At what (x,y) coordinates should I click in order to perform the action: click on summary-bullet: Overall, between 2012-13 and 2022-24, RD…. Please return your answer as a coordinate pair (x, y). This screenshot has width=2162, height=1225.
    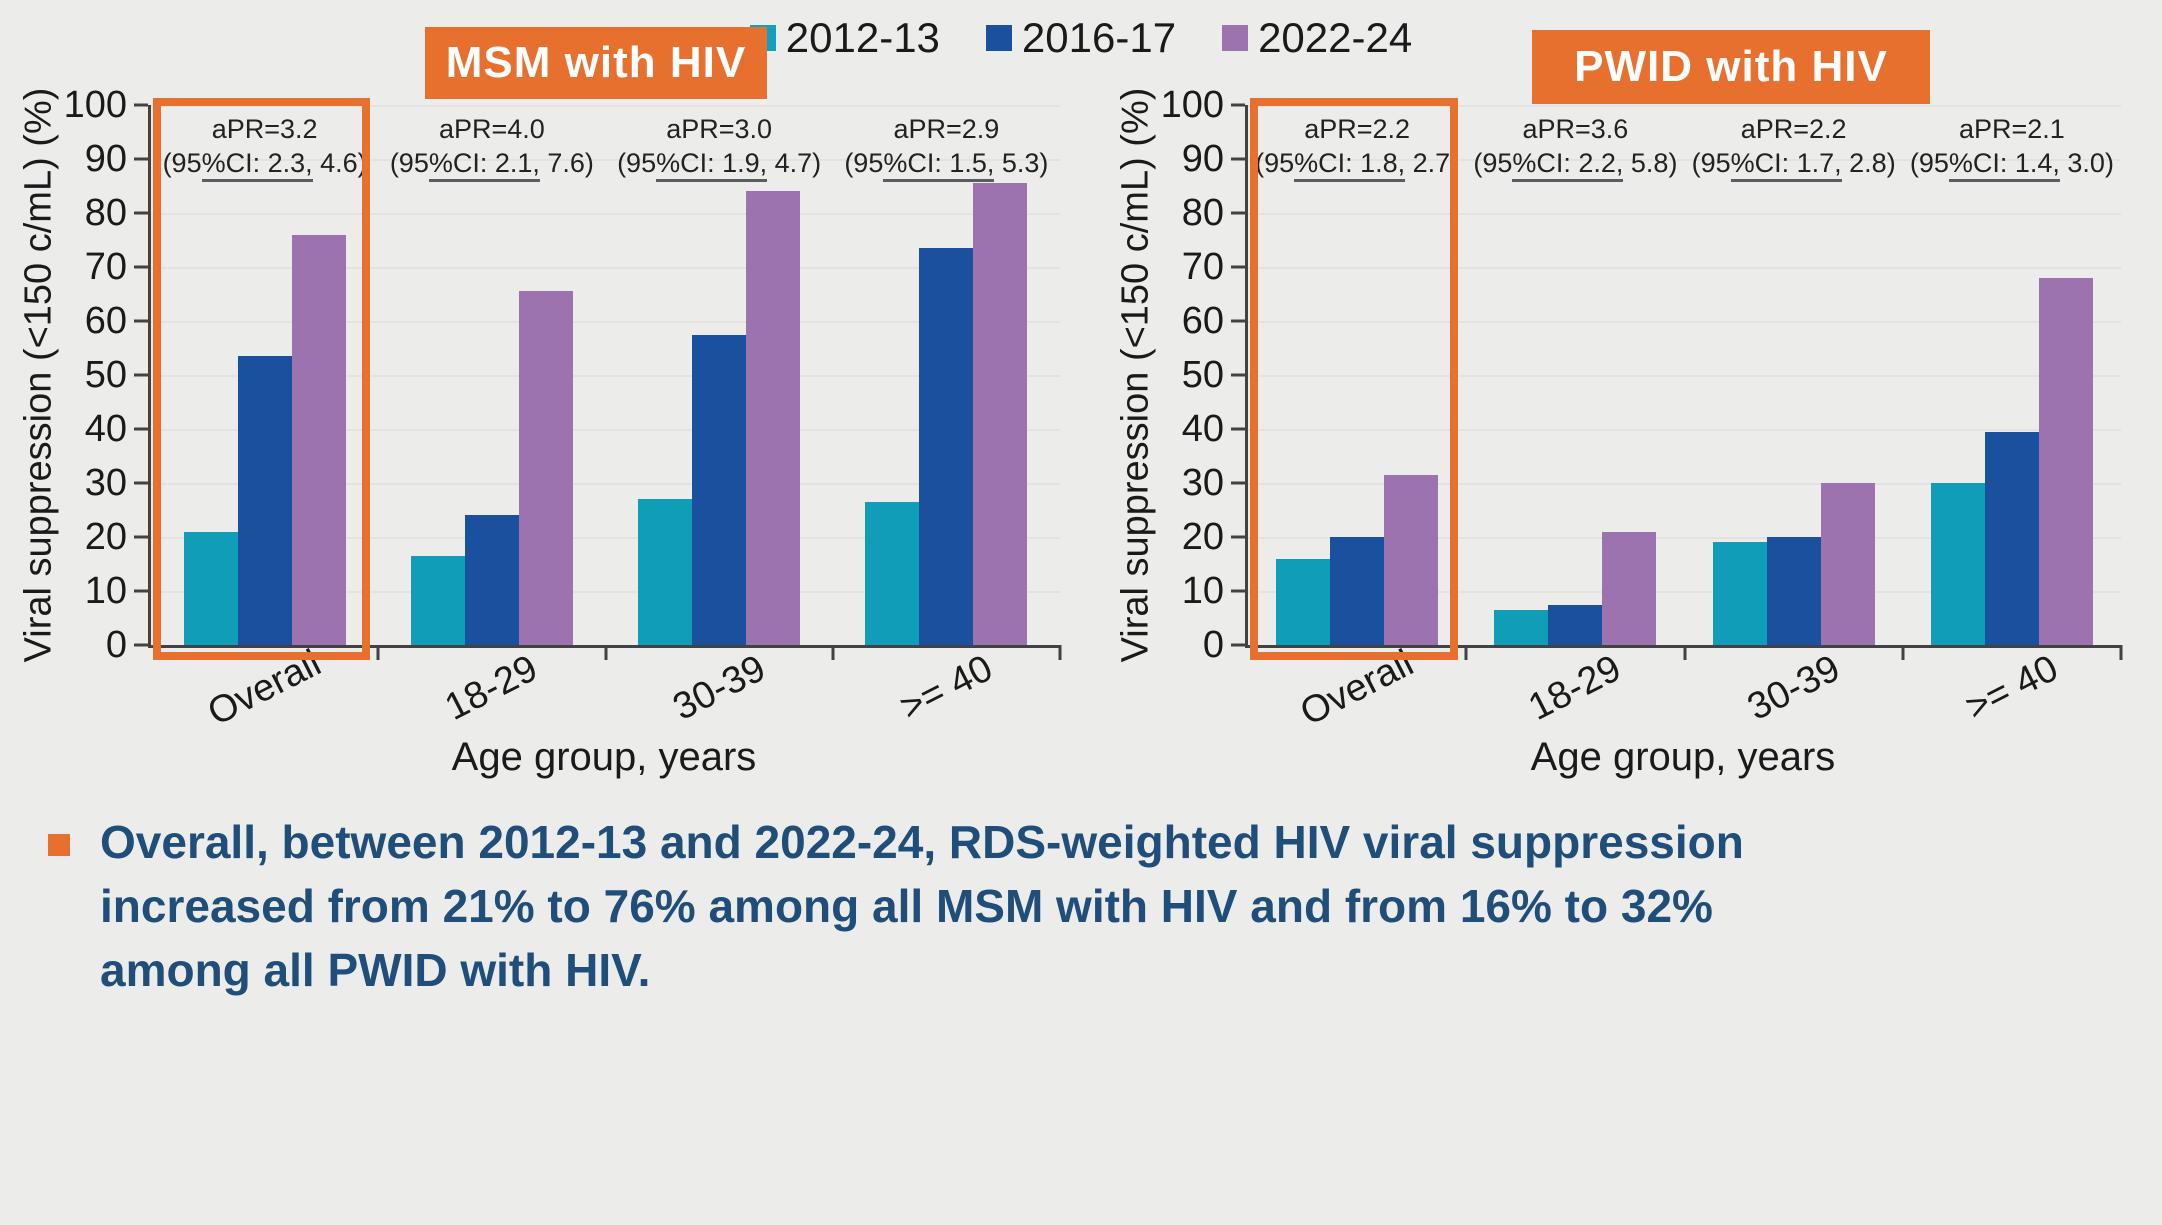
    Looking at the image, I should click on (896, 906).